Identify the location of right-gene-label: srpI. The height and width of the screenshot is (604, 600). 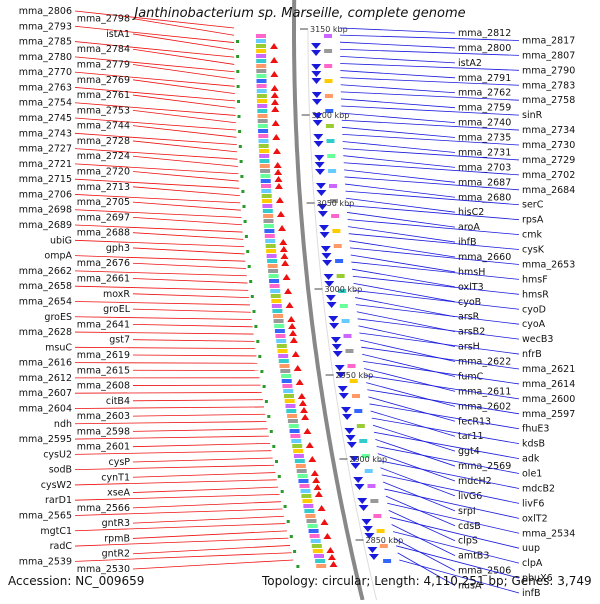
(467, 511).